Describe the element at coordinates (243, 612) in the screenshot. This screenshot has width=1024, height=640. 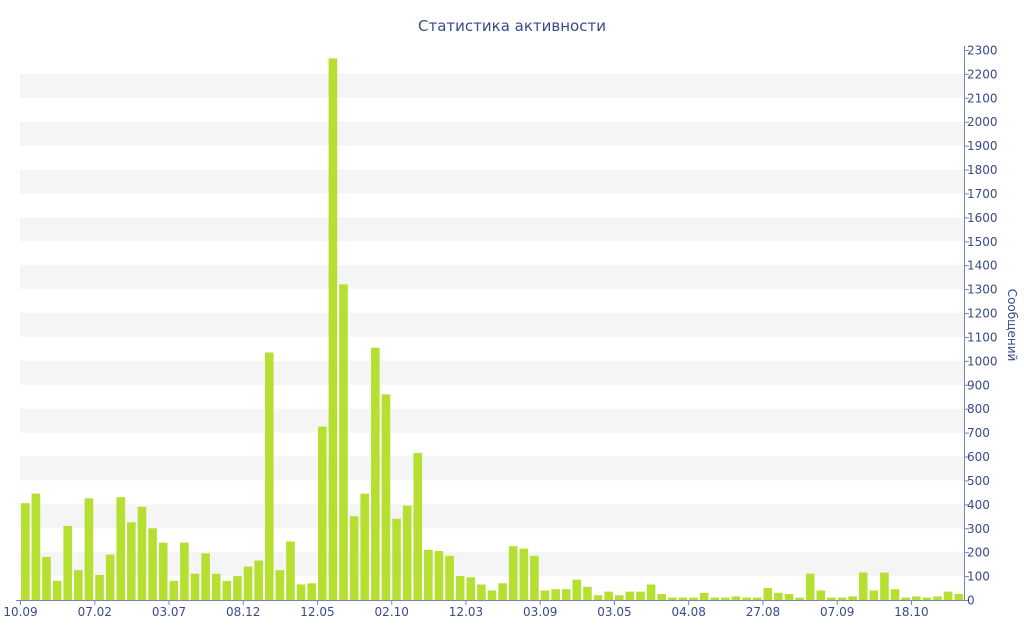
I see `x-tick-label: 08.12` at that location.